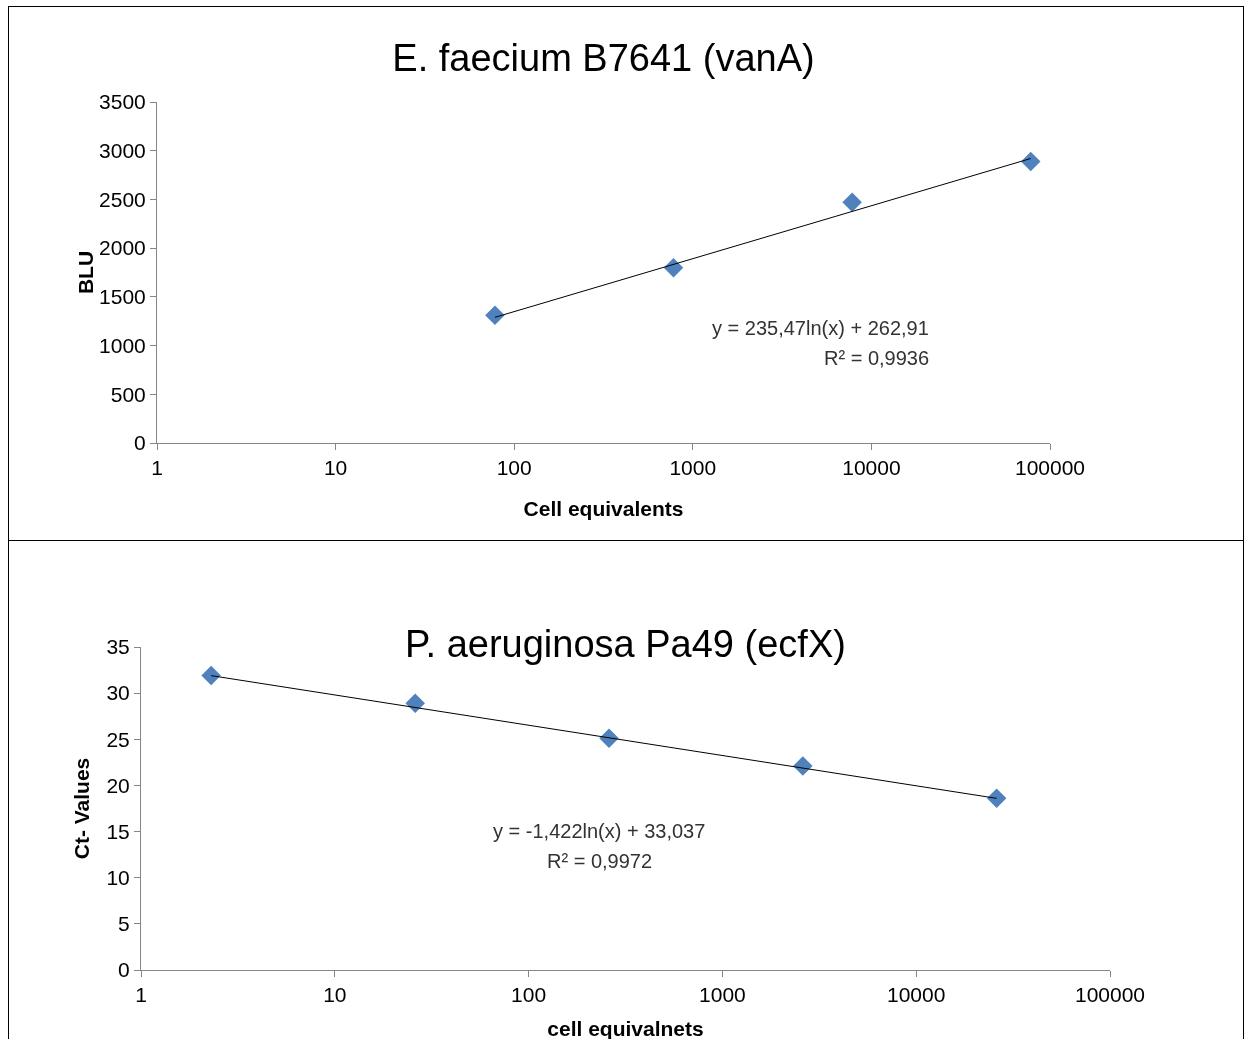 The width and height of the screenshot is (1245, 1039). What do you see at coordinates (118, 693) in the screenshot?
I see `y-tick-label: 30` at bounding box center [118, 693].